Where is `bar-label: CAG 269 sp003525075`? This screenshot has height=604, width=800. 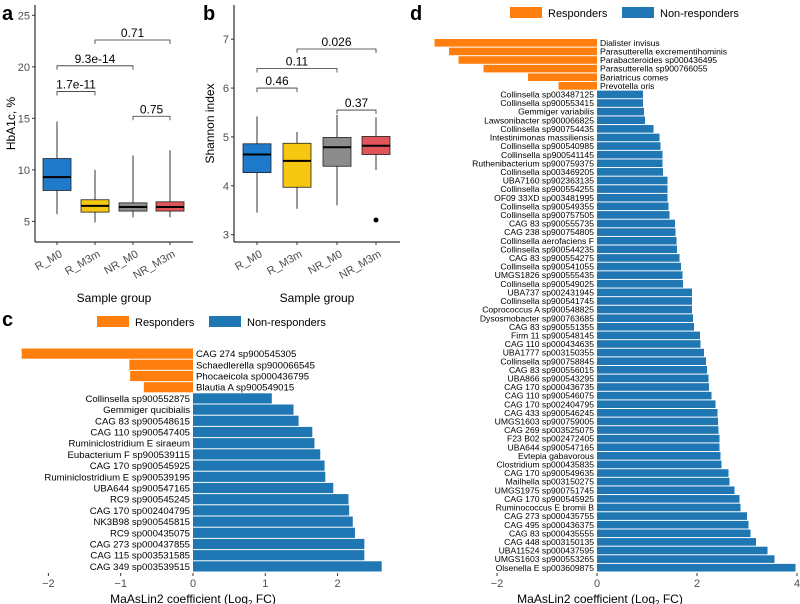 bar-label: CAG 269 sp003525075 is located at coordinates (549, 430).